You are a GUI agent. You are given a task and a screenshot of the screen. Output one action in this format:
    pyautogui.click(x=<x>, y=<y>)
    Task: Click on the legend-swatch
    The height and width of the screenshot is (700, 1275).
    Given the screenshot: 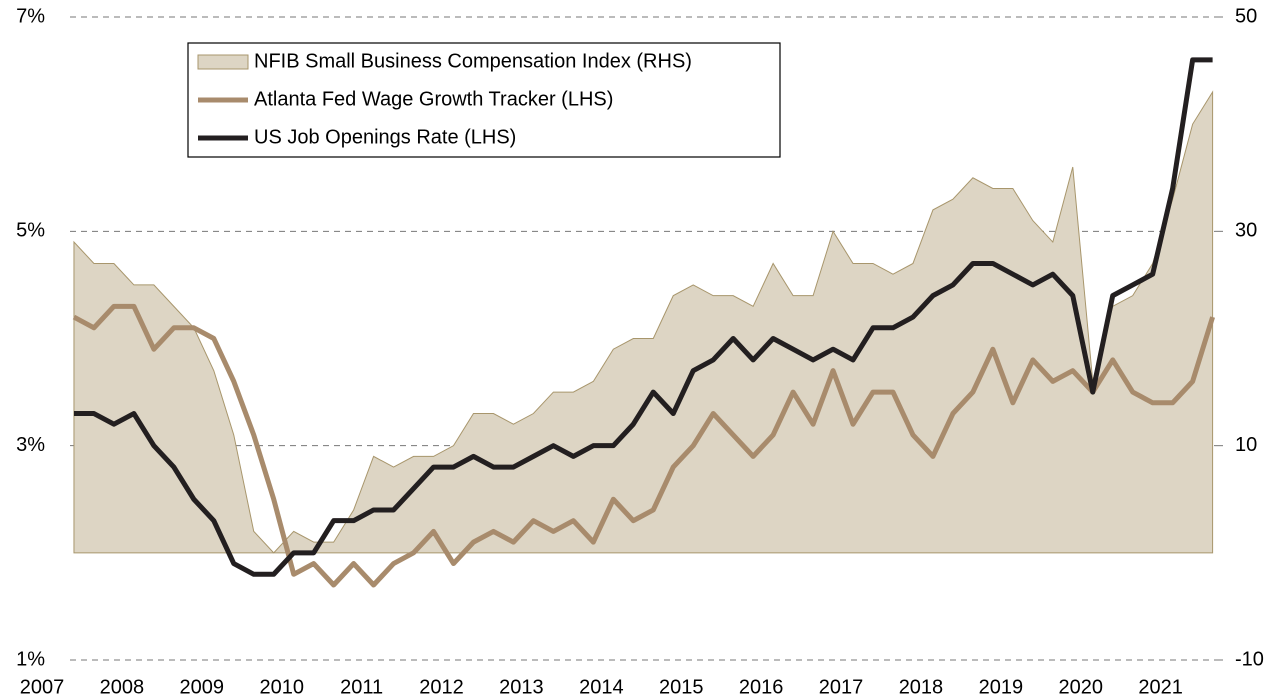 What is the action you would take?
    pyautogui.click(x=223, y=62)
    